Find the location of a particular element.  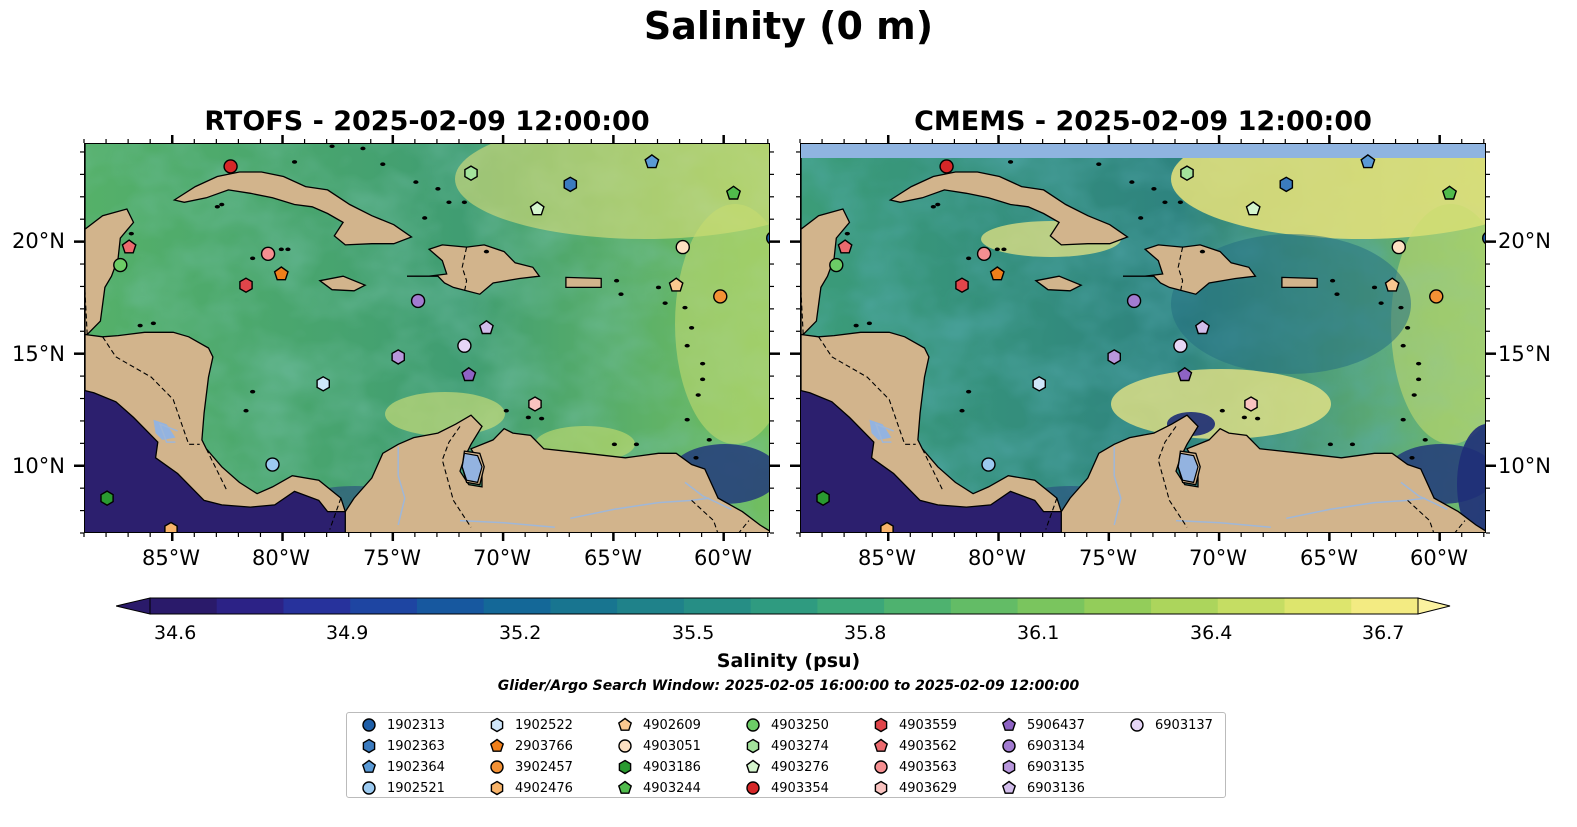

legend-item-4903186: 4903186 is located at coordinates (659, 767).